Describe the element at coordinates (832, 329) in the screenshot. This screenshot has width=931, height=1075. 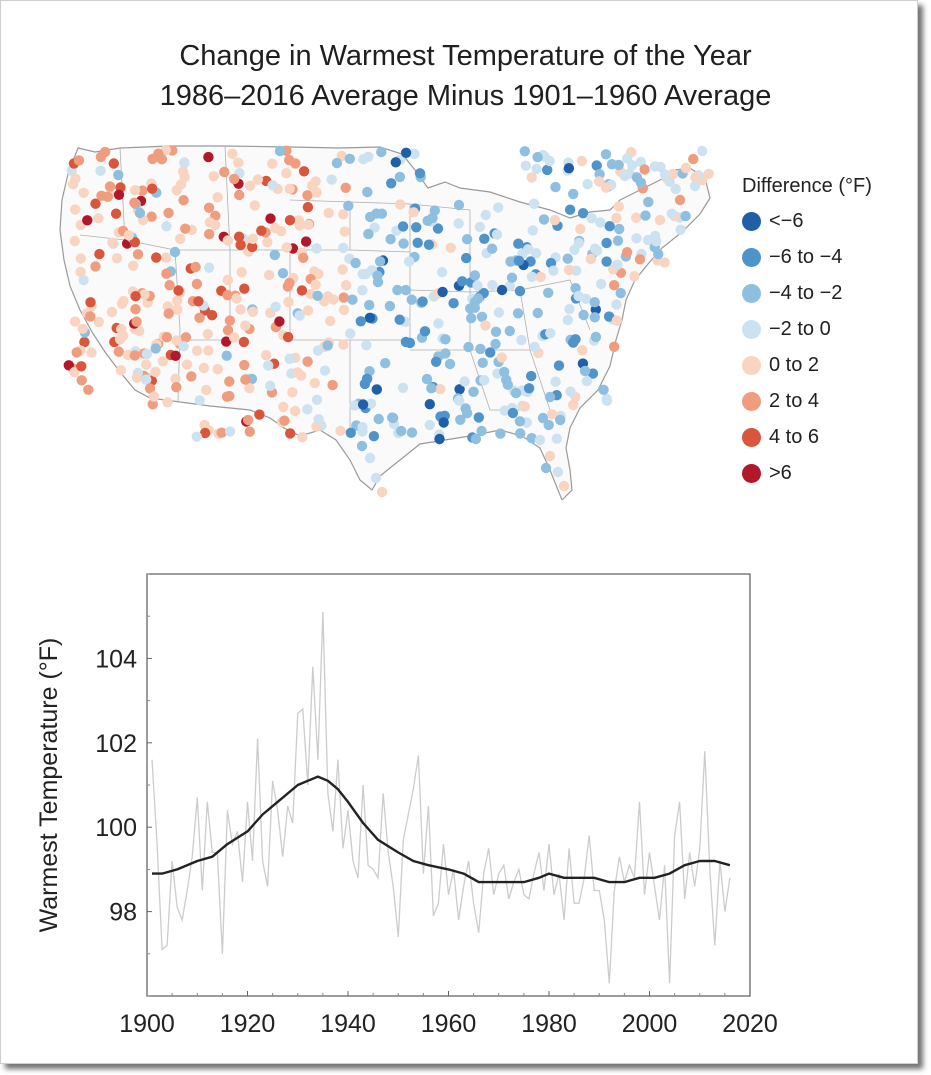
I see `legend-item: −2 to 0` at that location.